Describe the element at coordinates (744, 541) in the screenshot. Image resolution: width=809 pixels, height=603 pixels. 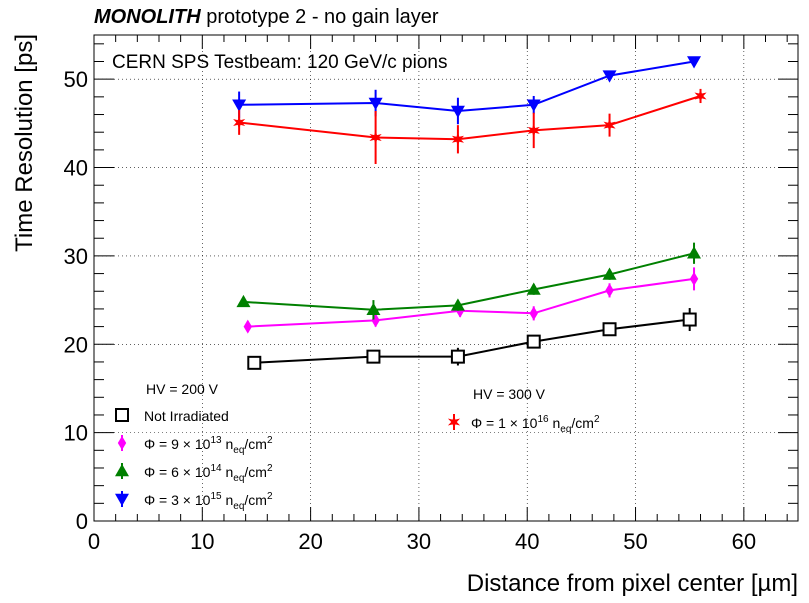
I see `x-tick-label: 60` at that location.